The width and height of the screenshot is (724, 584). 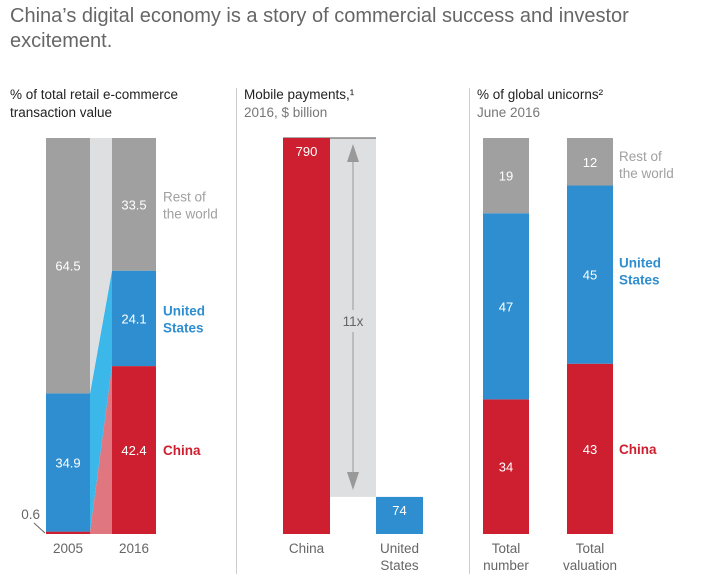 I want to click on value-label: 74, so click(x=399, y=510).